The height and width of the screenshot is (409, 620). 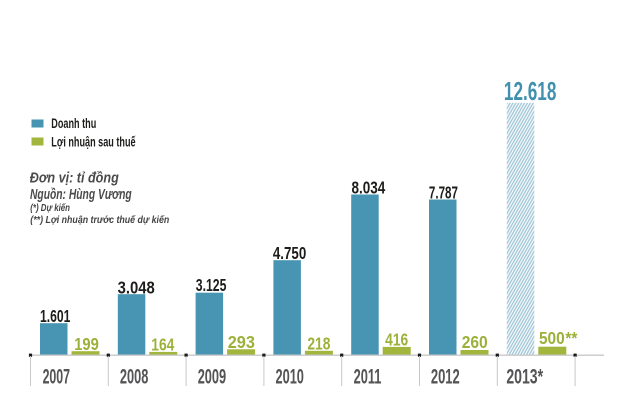 I want to click on svg-text: (*) Dự kiến, so click(x=50, y=207).